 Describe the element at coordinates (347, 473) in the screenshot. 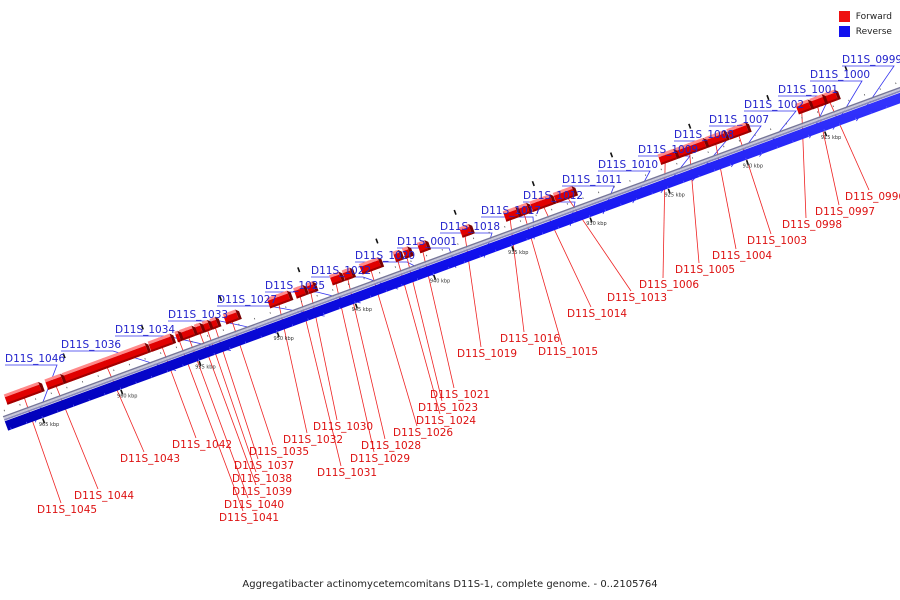

I see `forward-gene-label: D11S_1031` at that location.